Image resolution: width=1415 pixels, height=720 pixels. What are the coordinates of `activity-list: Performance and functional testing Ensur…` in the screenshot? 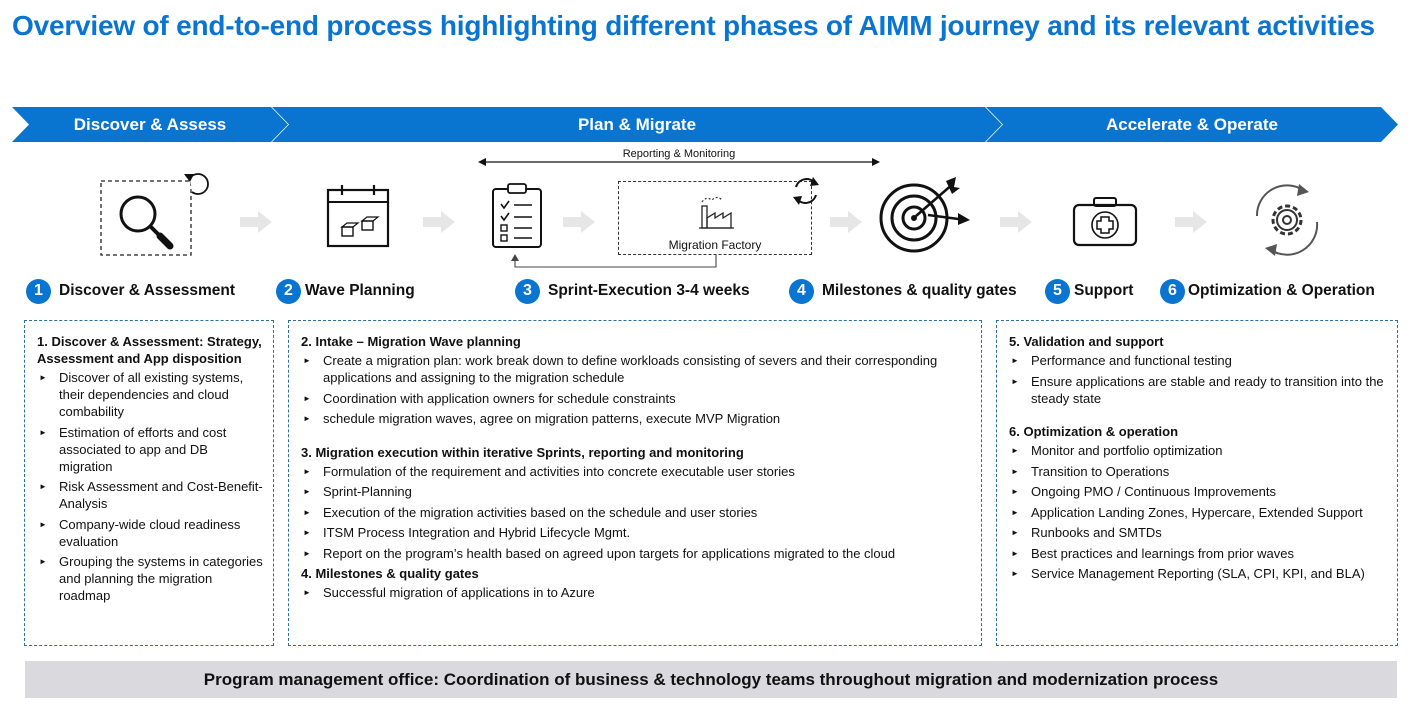 It's located at (1198, 379).